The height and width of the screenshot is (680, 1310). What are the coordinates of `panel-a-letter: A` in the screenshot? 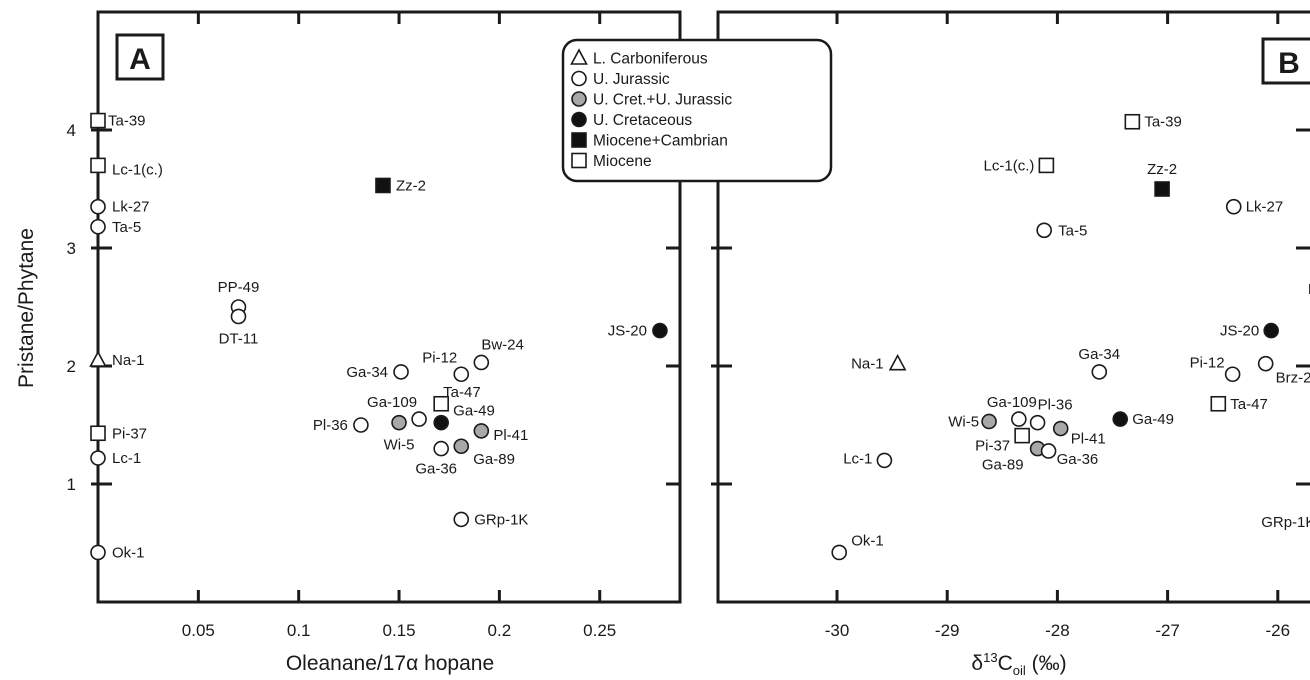 It's located at (140, 59).